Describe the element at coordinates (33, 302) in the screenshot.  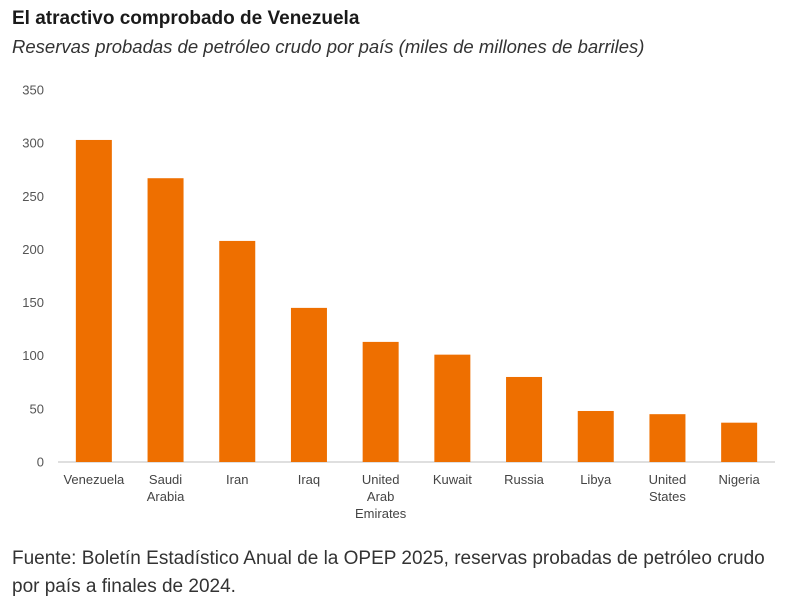
I see `y-tick-label: 150` at that location.